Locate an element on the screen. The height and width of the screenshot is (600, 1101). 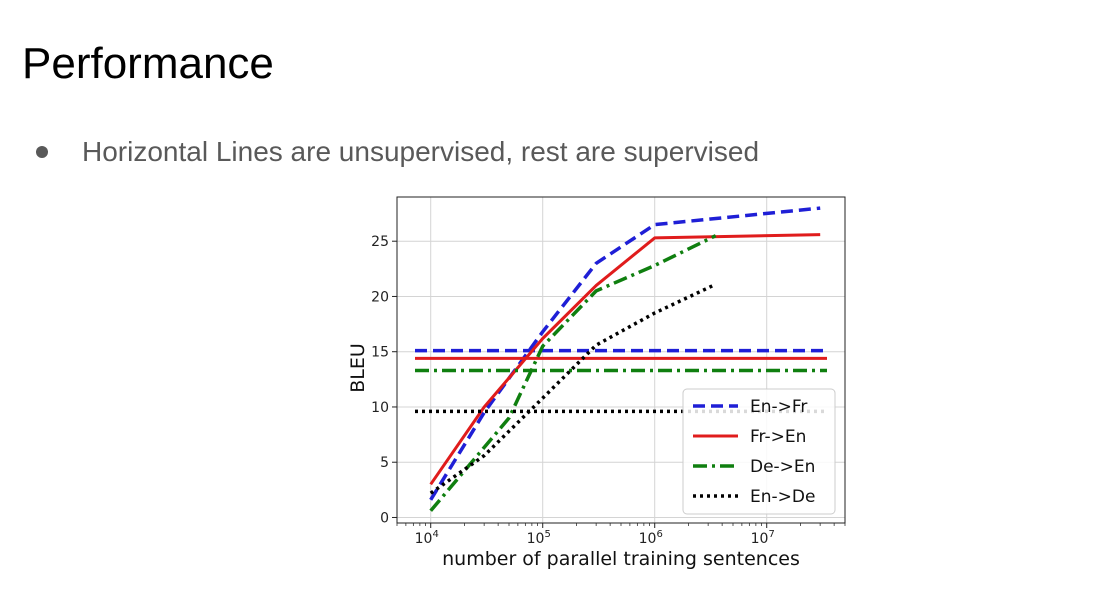
legend-label: En->De is located at coordinates (782, 497).